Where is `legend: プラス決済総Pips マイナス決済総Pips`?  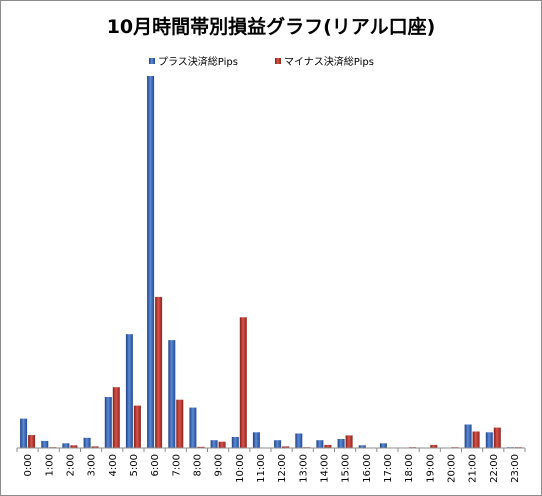
legend: プラス決済総Pips マイナス決済総Pips is located at coordinates (261, 61).